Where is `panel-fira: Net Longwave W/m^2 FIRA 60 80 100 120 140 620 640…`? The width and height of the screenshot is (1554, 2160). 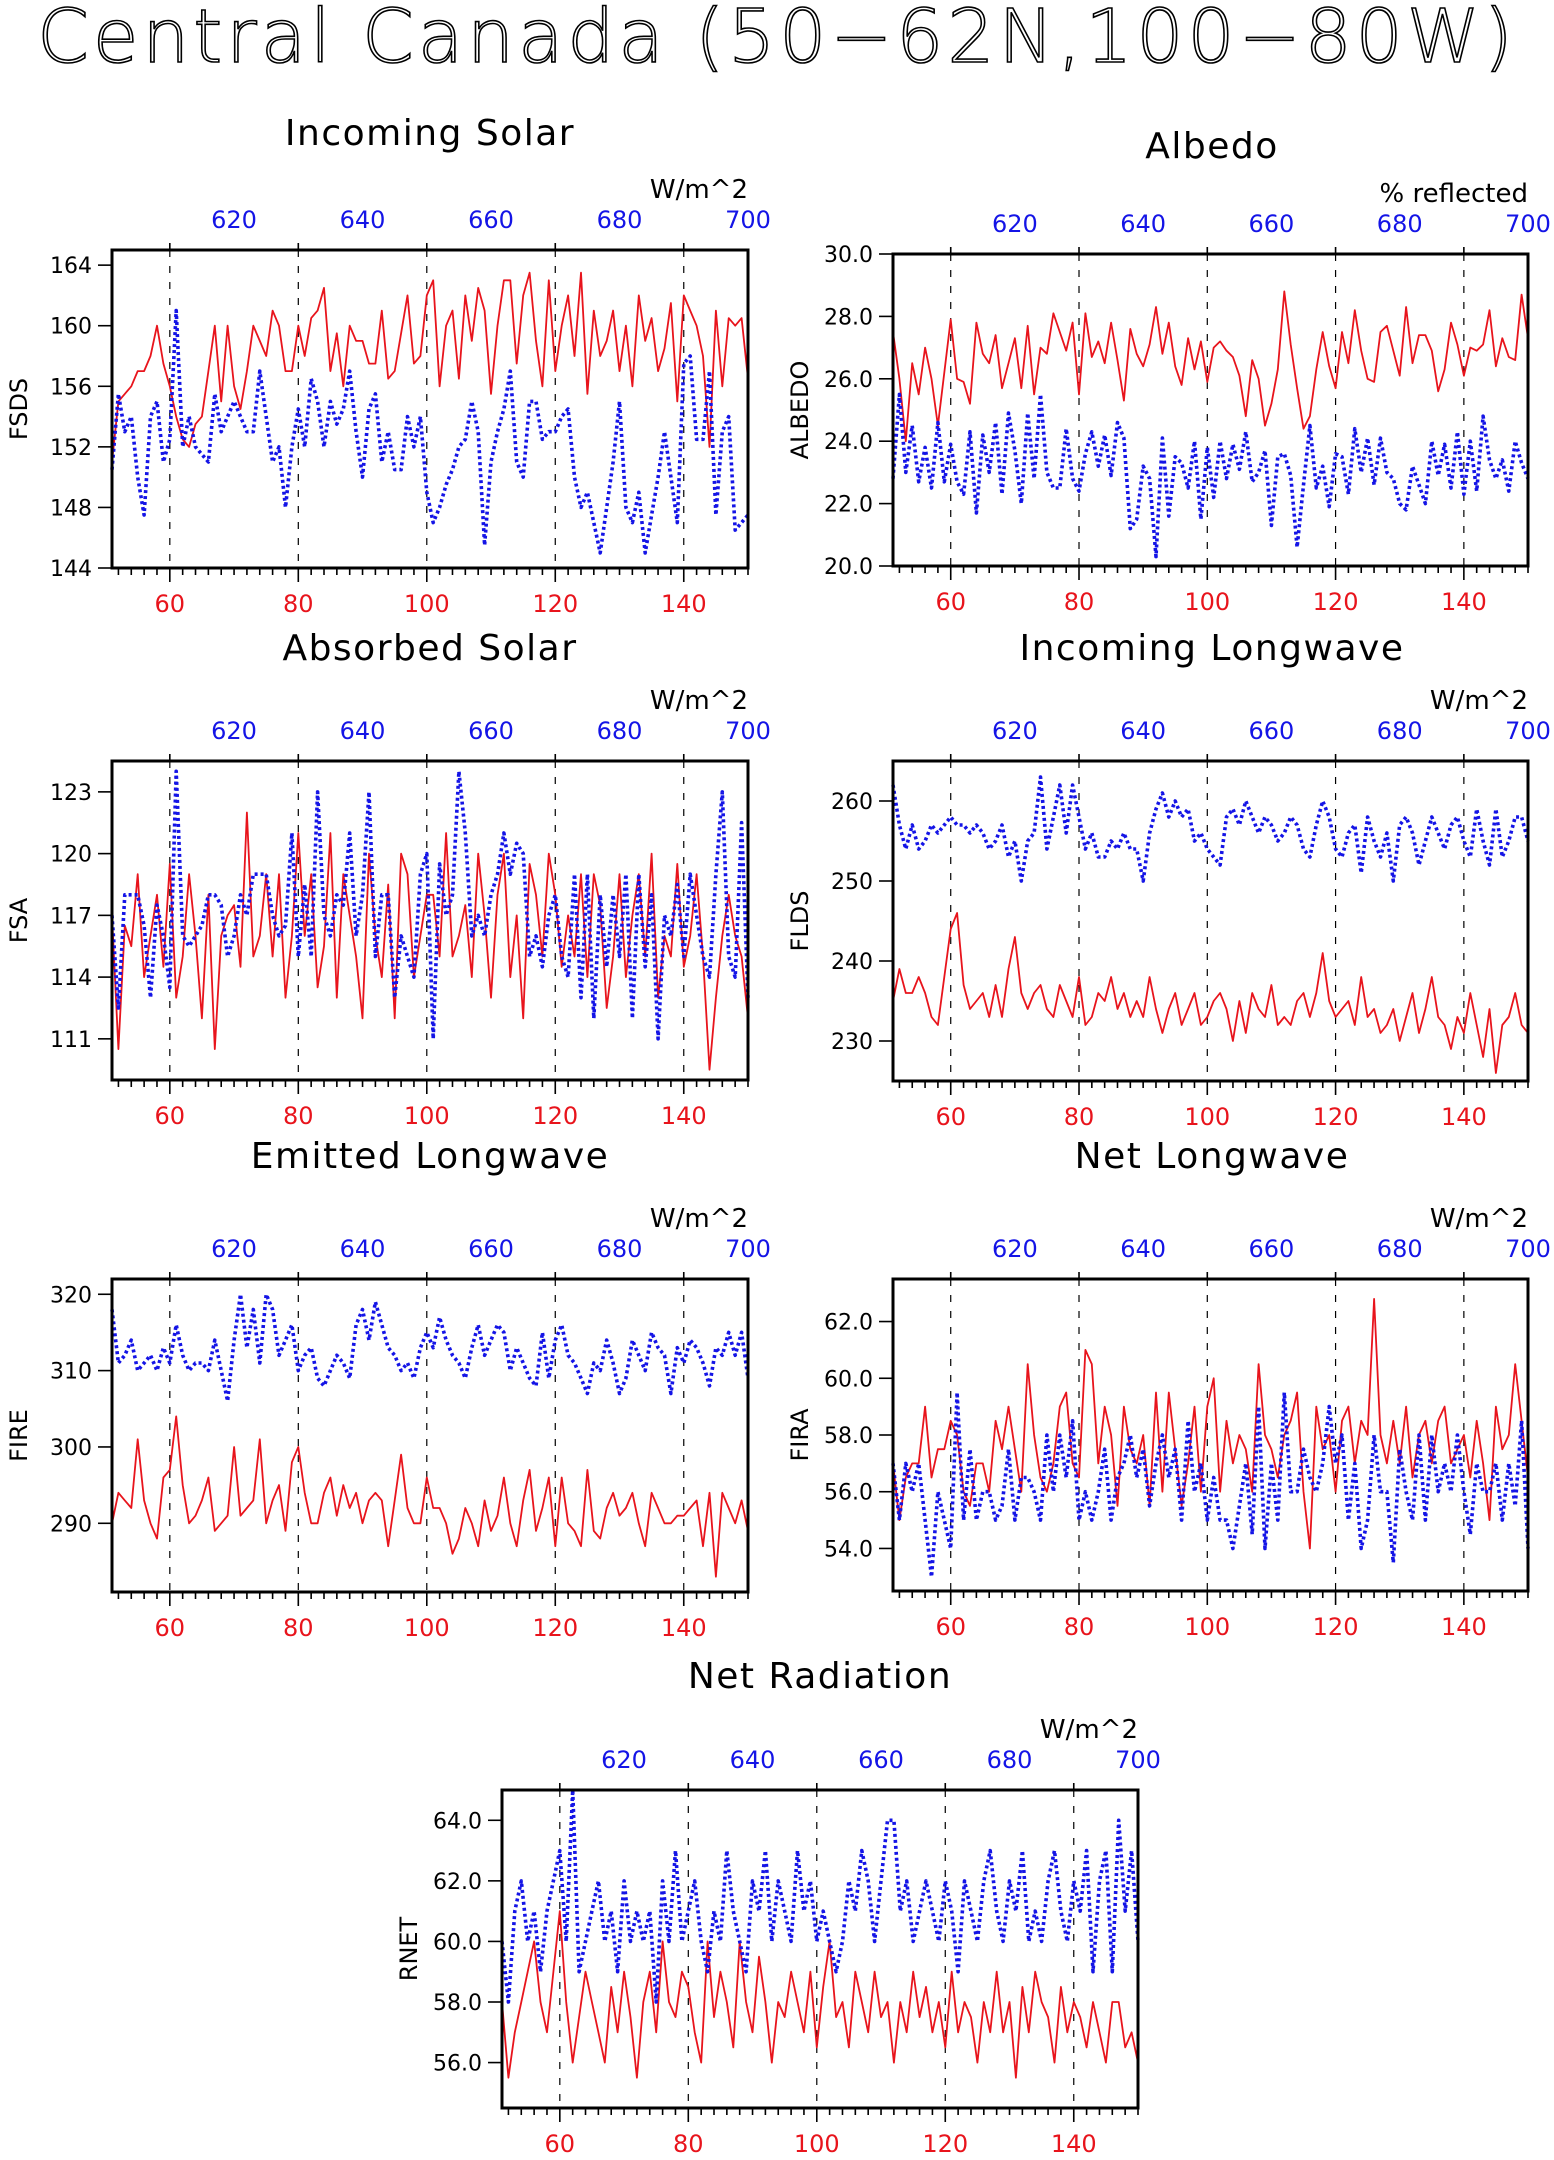
panel-fira: Net Longwave W/m^2 FIRA 60 80 100 120 140 620 640… is located at coordinates (1168, 1388).